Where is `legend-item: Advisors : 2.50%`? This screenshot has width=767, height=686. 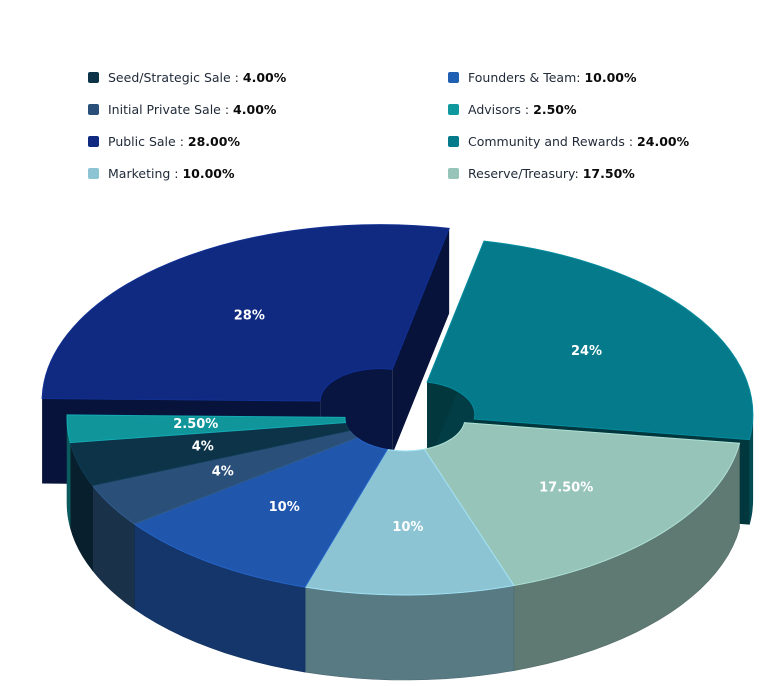 legend-item: Advisors : 2.50% is located at coordinates (588, 109).